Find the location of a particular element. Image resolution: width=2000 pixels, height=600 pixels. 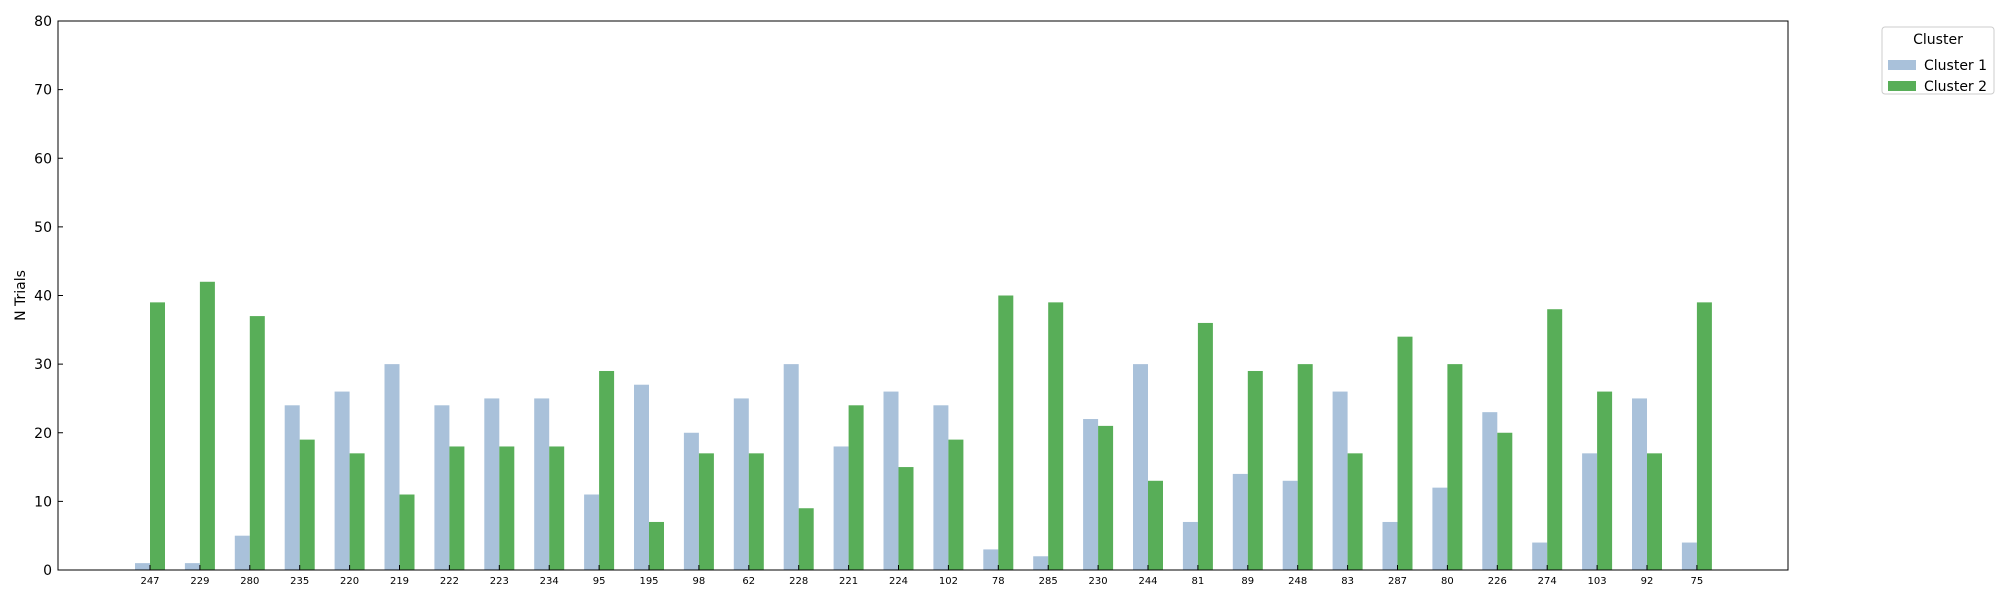

x-tick-label: 103 is located at coordinates (1597, 581).